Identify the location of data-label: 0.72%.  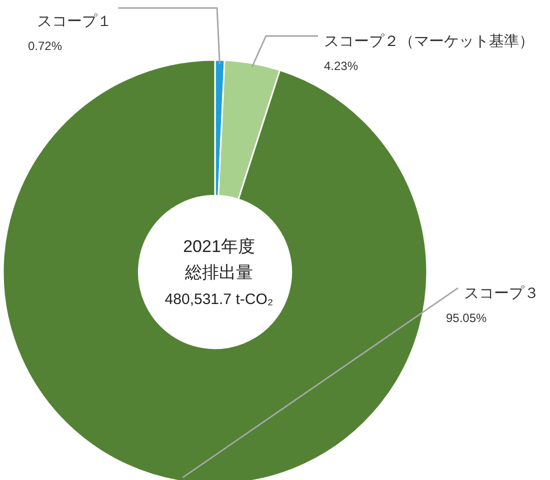
(45, 46).